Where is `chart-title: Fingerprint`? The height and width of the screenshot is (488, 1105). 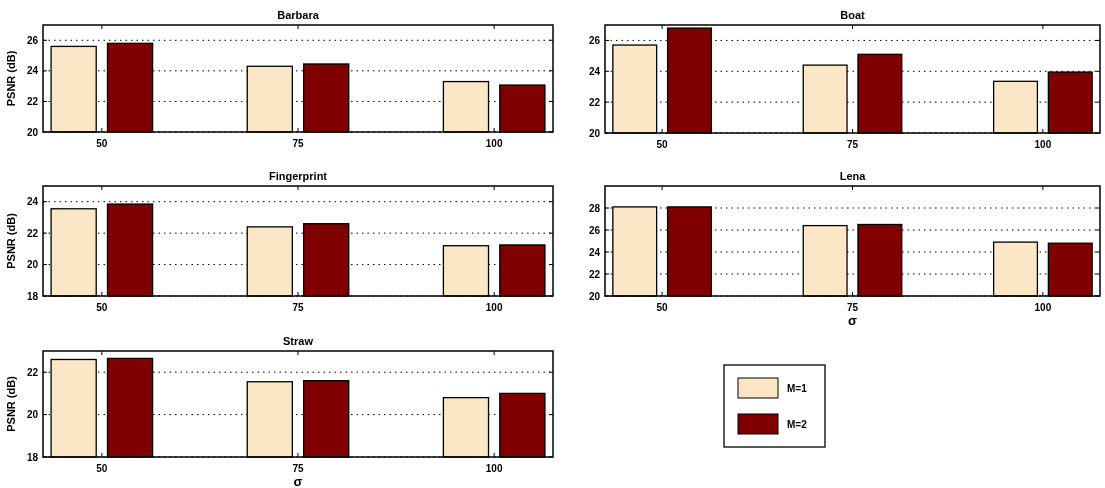 chart-title: Fingerprint is located at coordinates (298, 176).